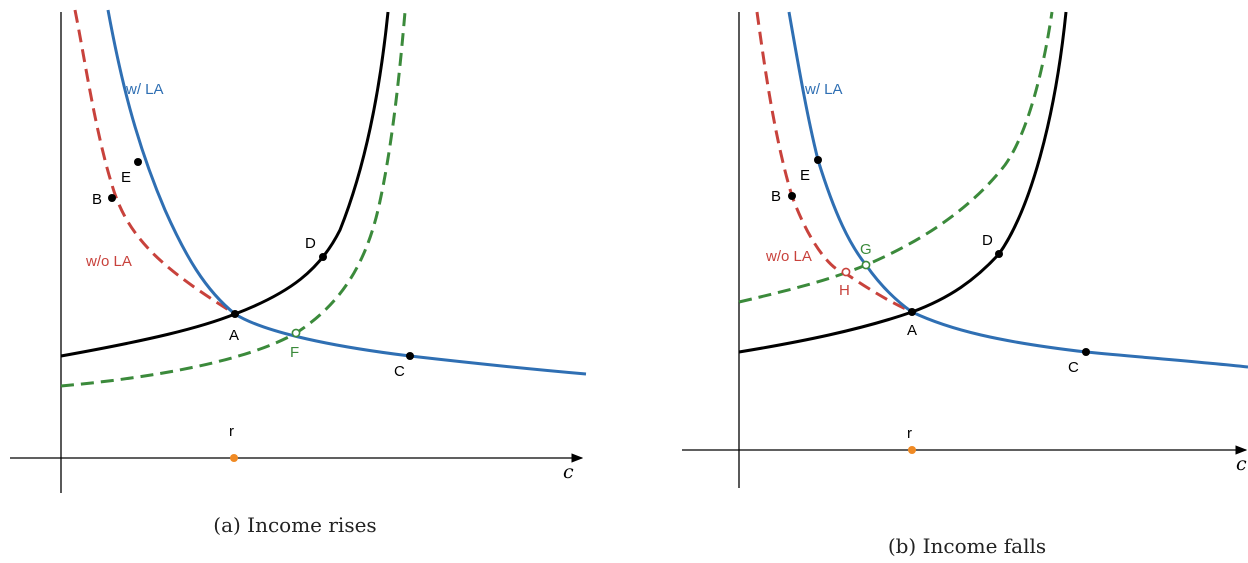  What do you see at coordinates (866, 249) in the screenshot?
I see `point-g-label: G` at bounding box center [866, 249].